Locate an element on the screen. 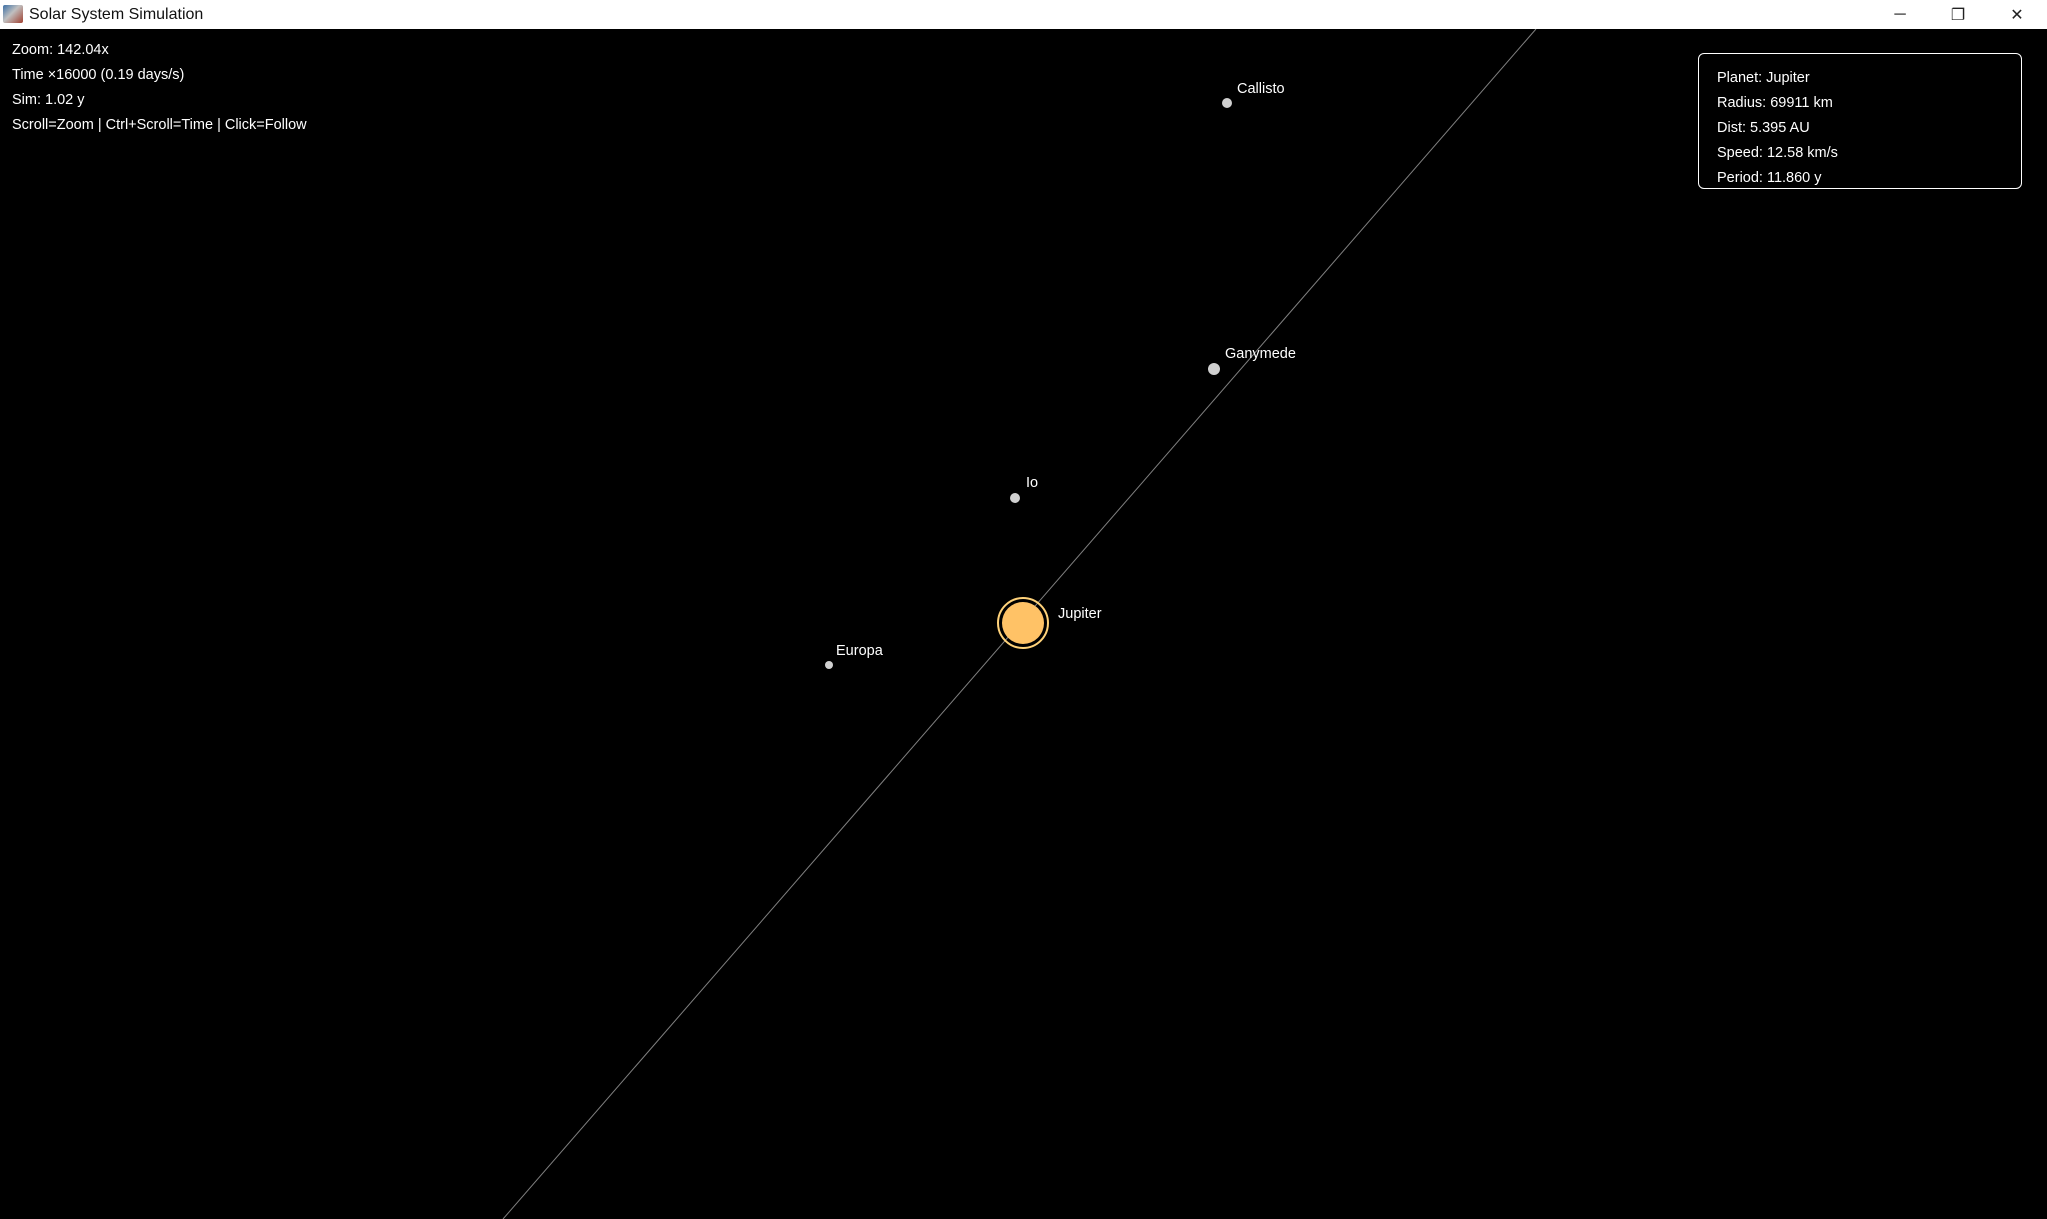 This screenshot has width=2047, height=1219. callisto-marker is located at coordinates (1227, 103).